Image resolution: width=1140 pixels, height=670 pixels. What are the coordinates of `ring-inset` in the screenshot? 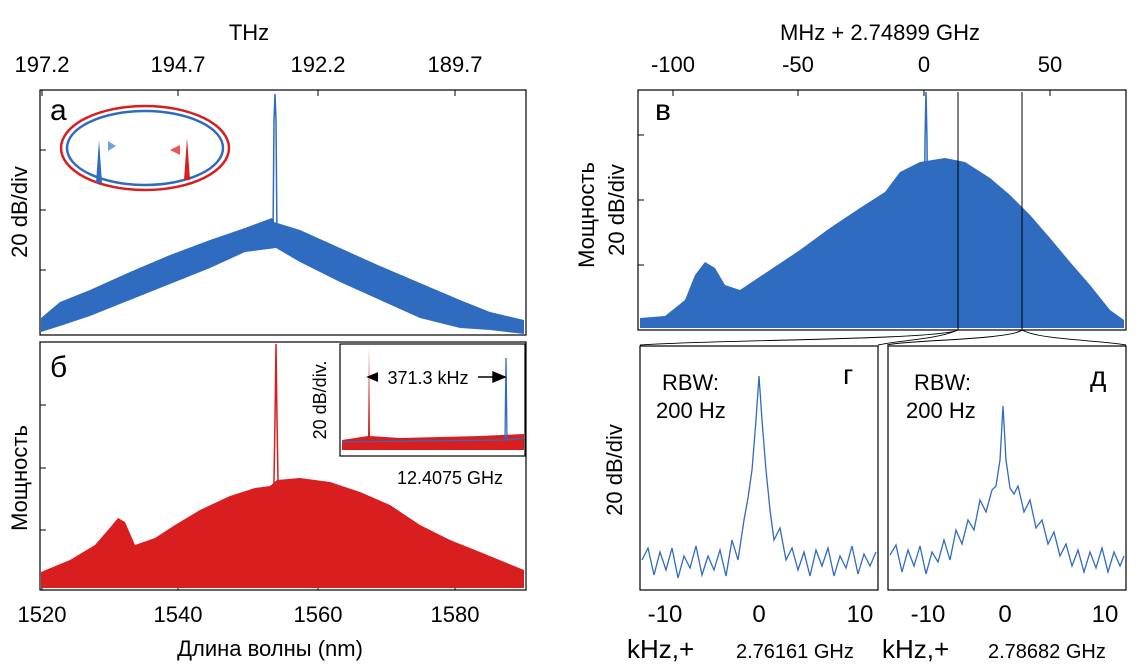 It's located at (145, 148).